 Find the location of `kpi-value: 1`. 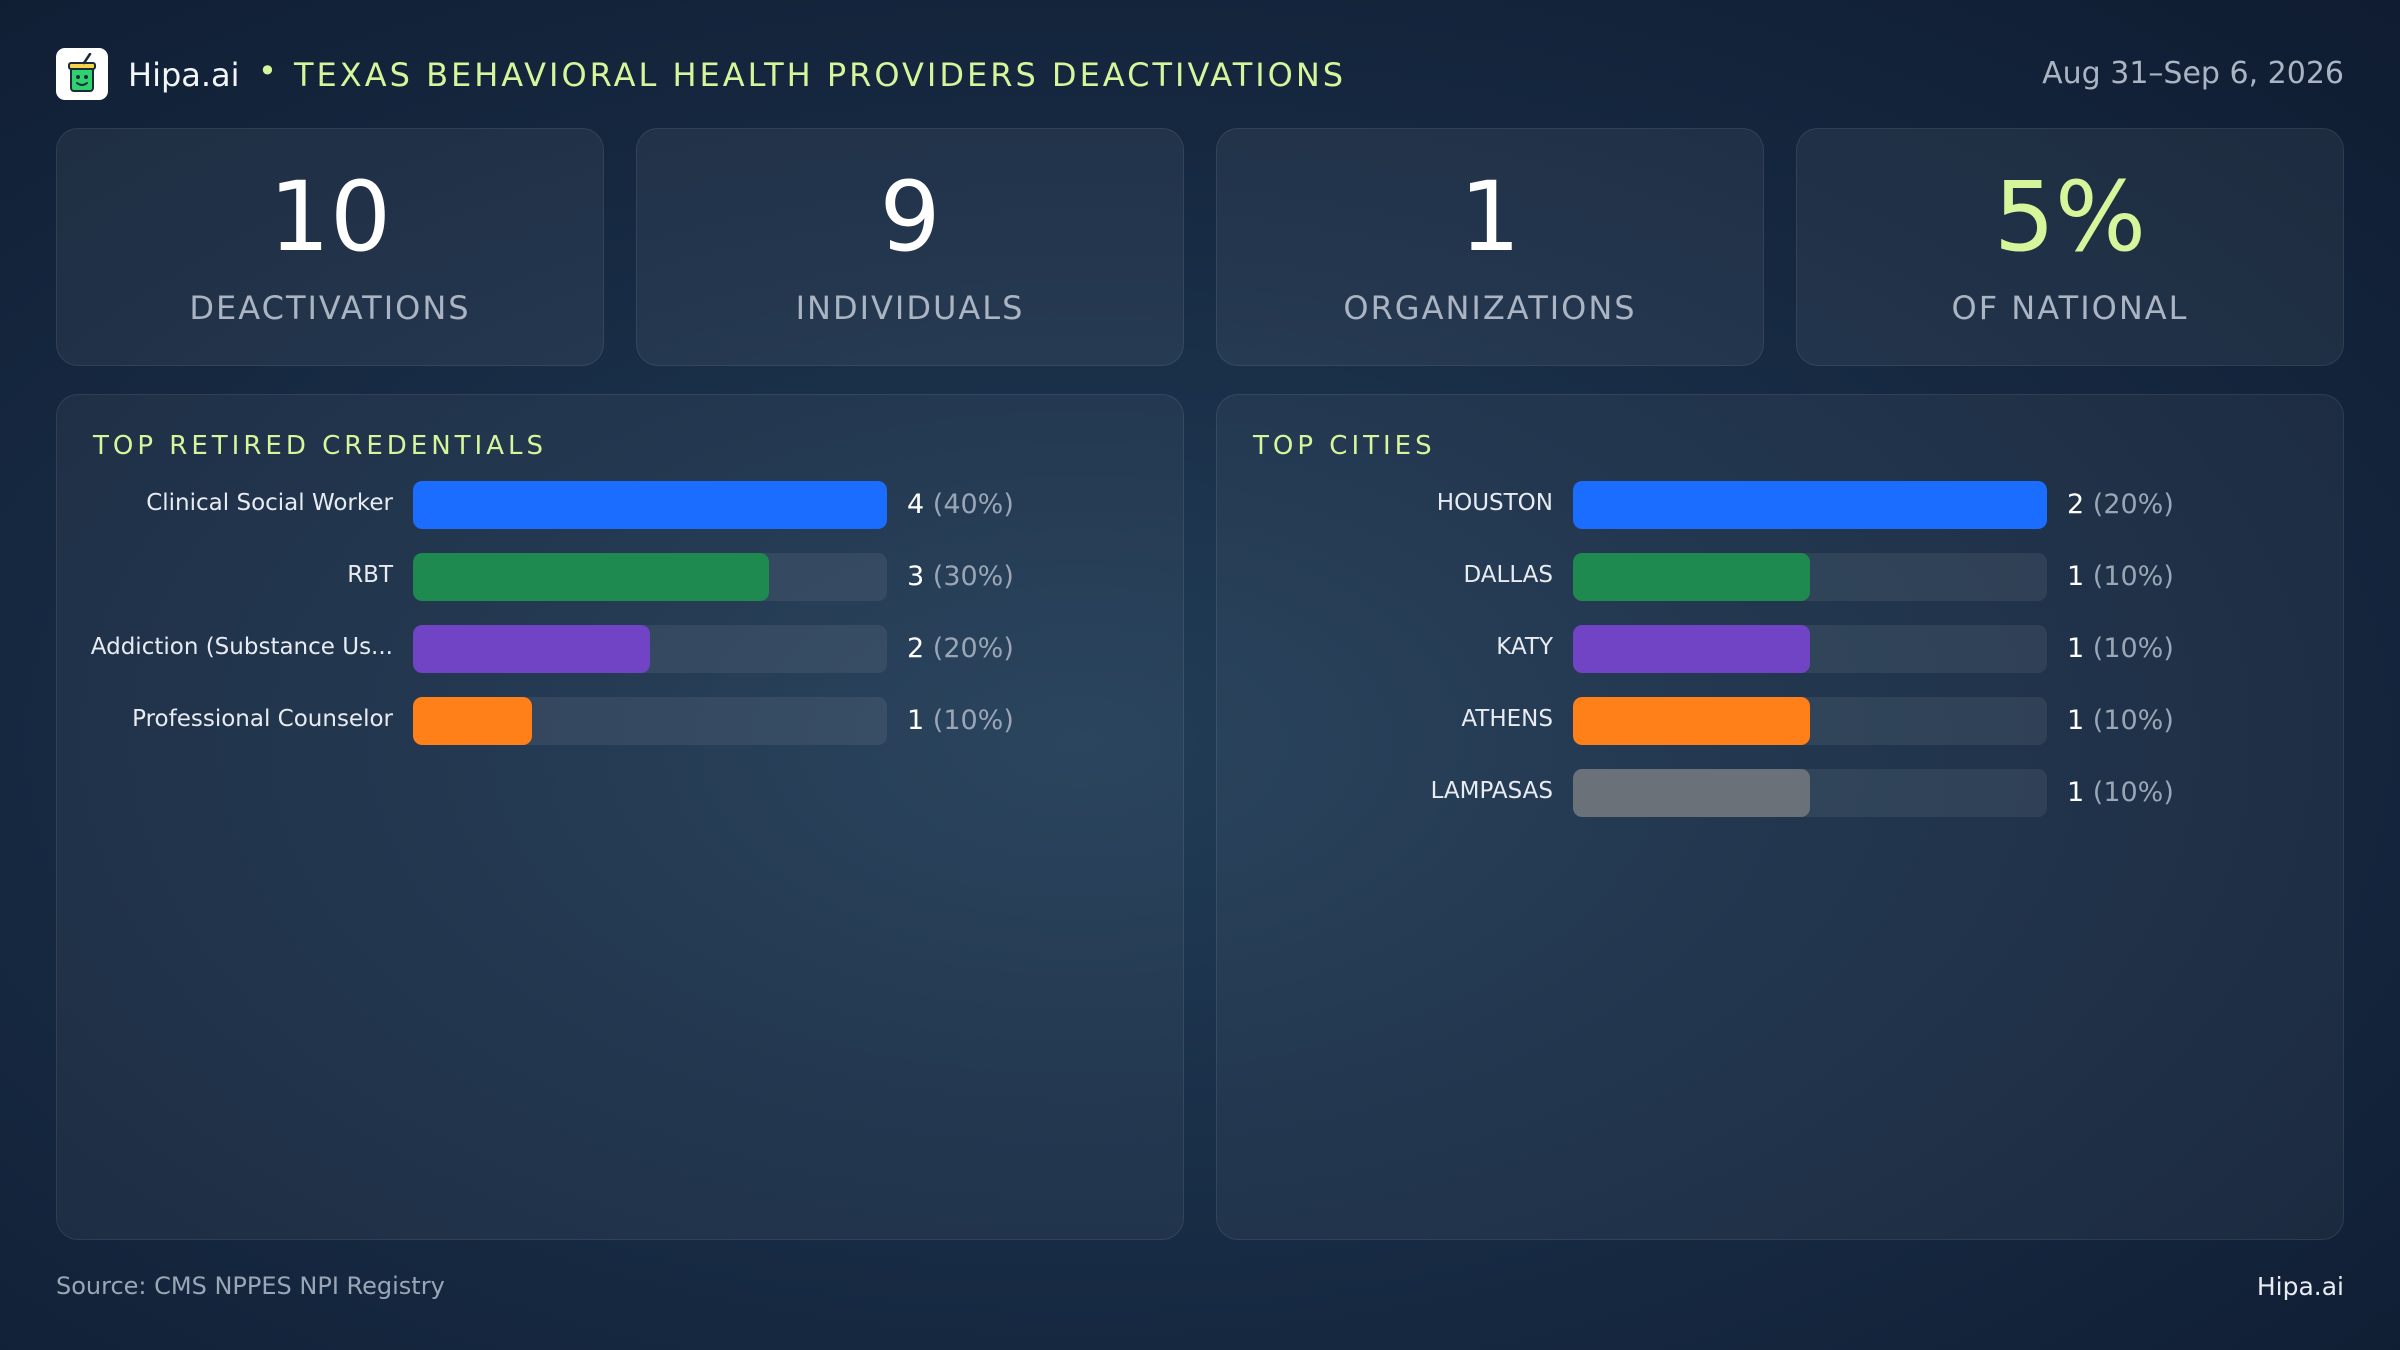

kpi-value: 1 is located at coordinates (1490, 217).